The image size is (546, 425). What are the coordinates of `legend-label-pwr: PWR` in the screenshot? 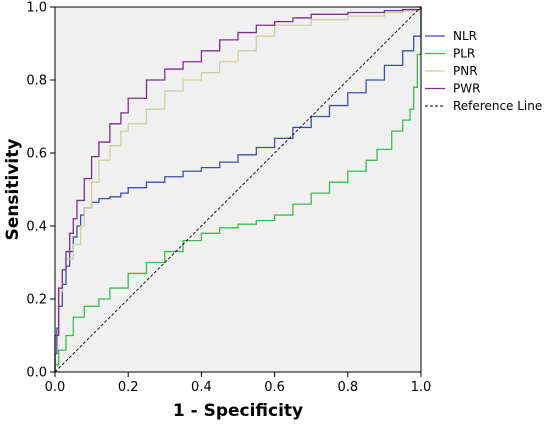 It's located at (466, 89).